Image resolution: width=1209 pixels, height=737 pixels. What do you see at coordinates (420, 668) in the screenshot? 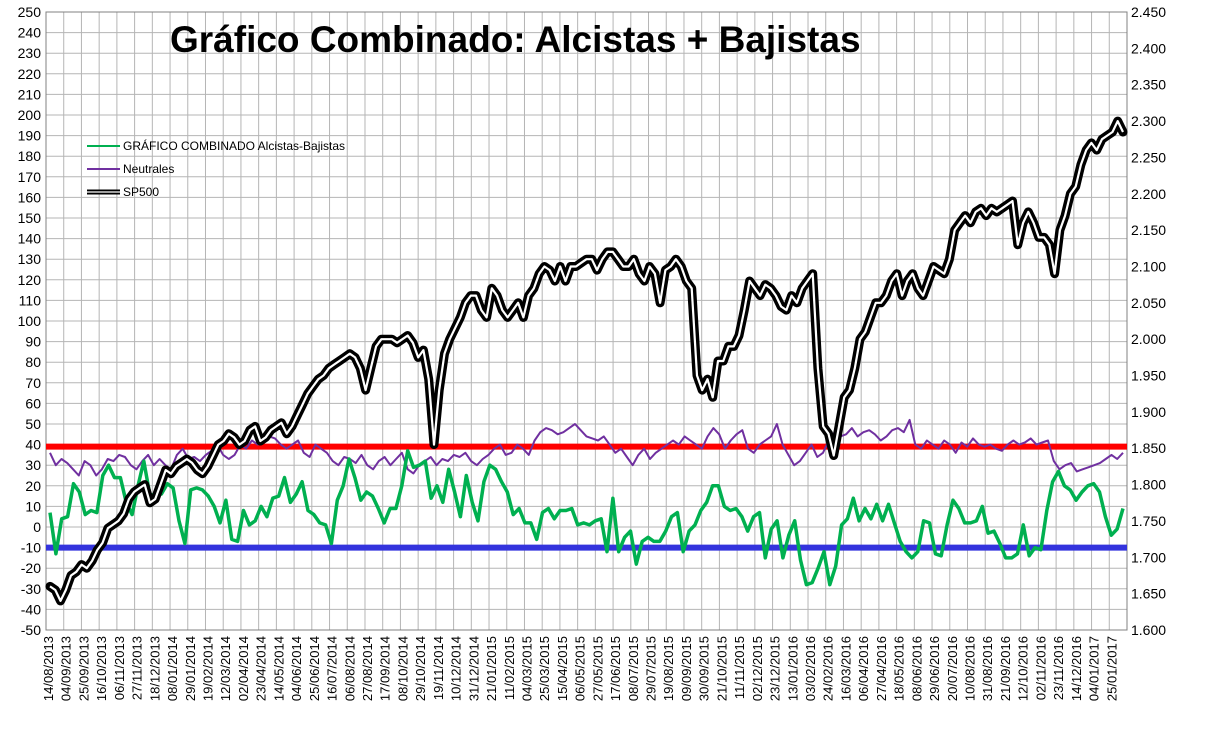
I see `x-tick-label: 29/10/2014` at bounding box center [420, 668].